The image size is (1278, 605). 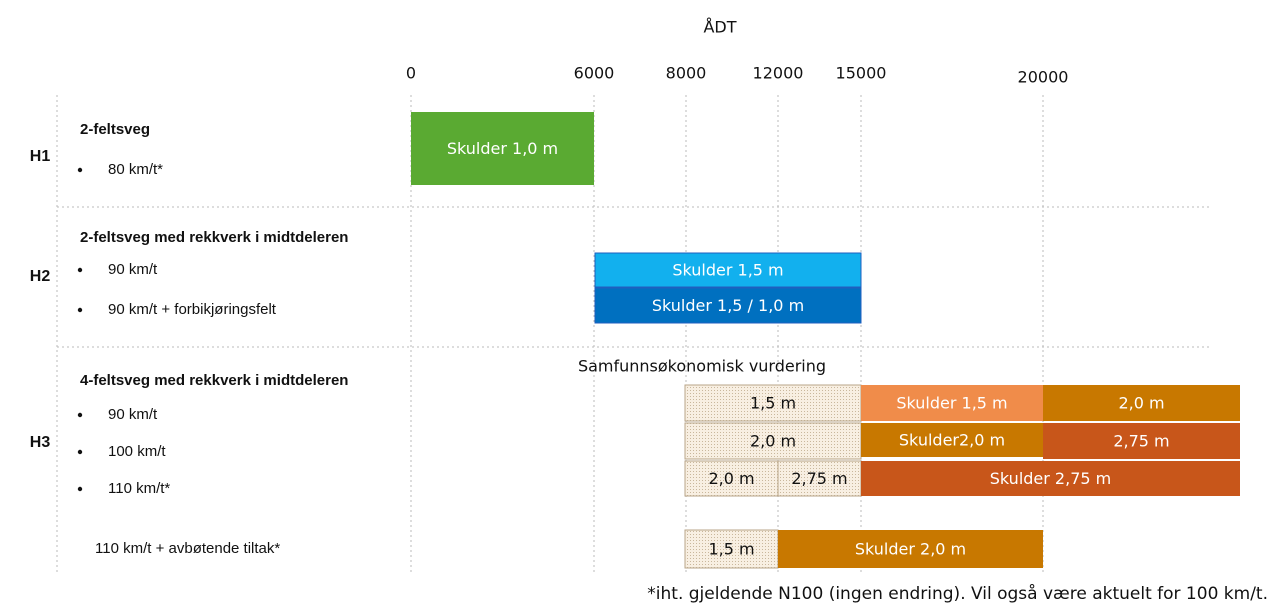 I want to click on axis-title: ÅDT, so click(x=719, y=27).